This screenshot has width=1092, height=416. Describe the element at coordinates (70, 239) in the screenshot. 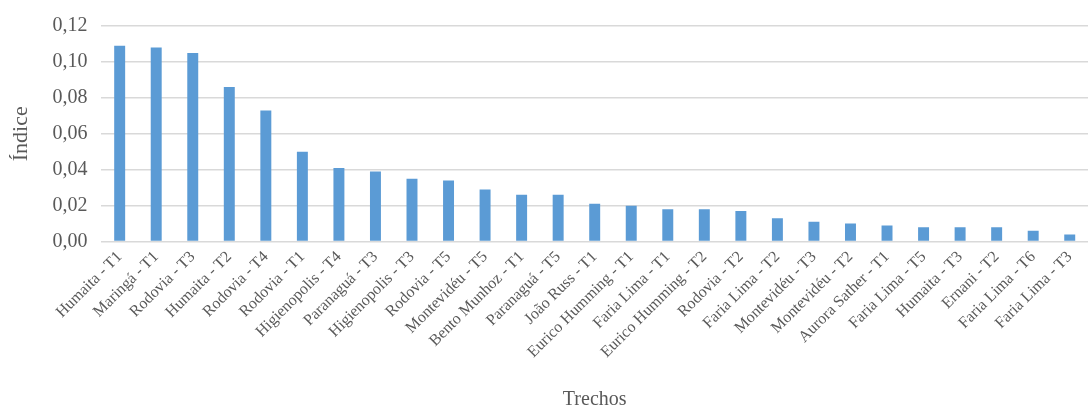

I see `y-tick-label: 0,00` at that location.